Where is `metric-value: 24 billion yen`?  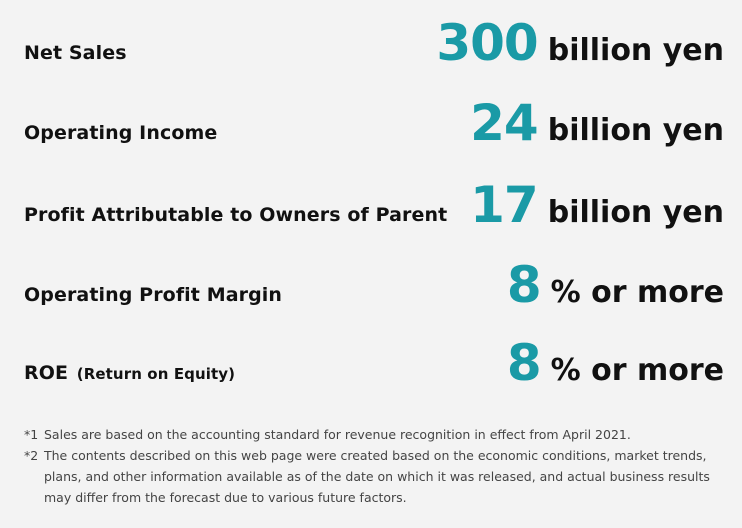 metric-value: 24 billion yen is located at coordinates (597, 123).